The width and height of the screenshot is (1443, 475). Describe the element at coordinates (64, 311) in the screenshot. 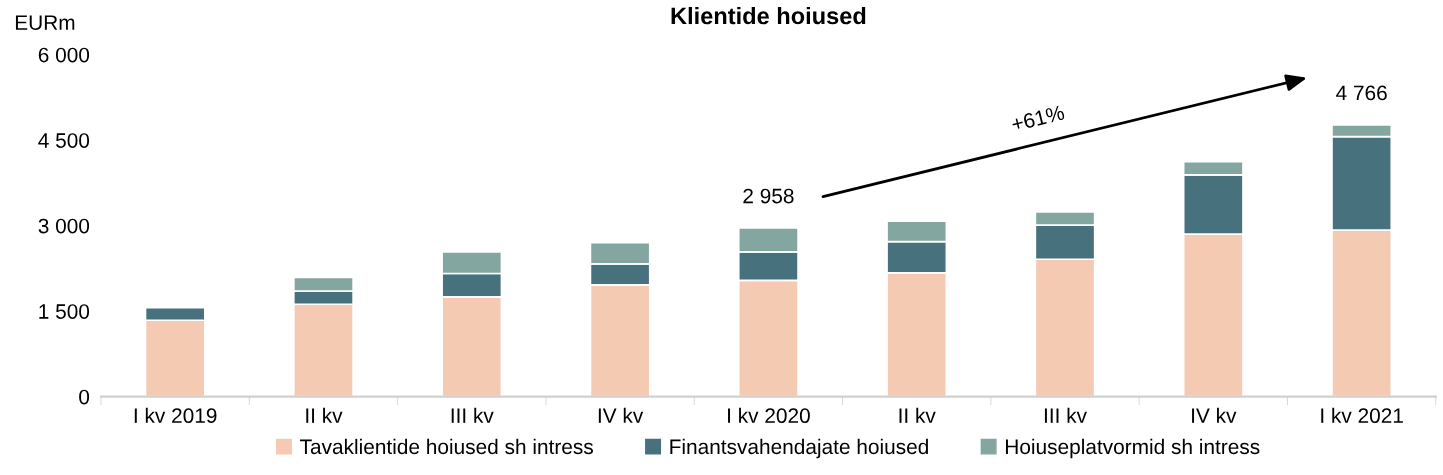

I see `y-tick-label: 1 500` at that location.